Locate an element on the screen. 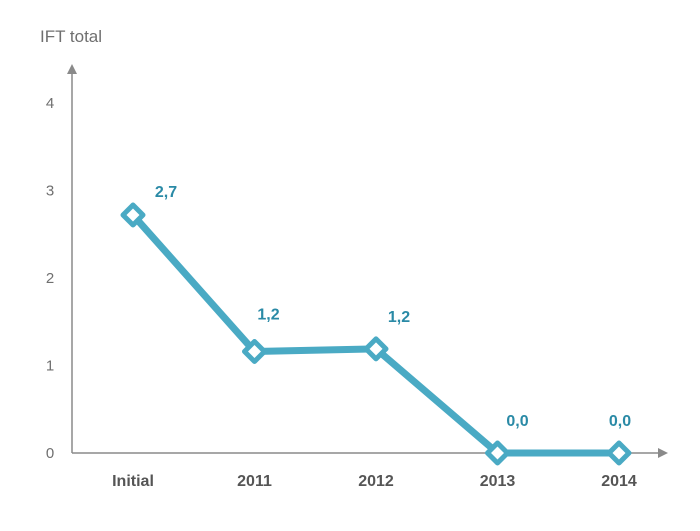  y-tick-label: 2 is located at coordinates (50, 278).